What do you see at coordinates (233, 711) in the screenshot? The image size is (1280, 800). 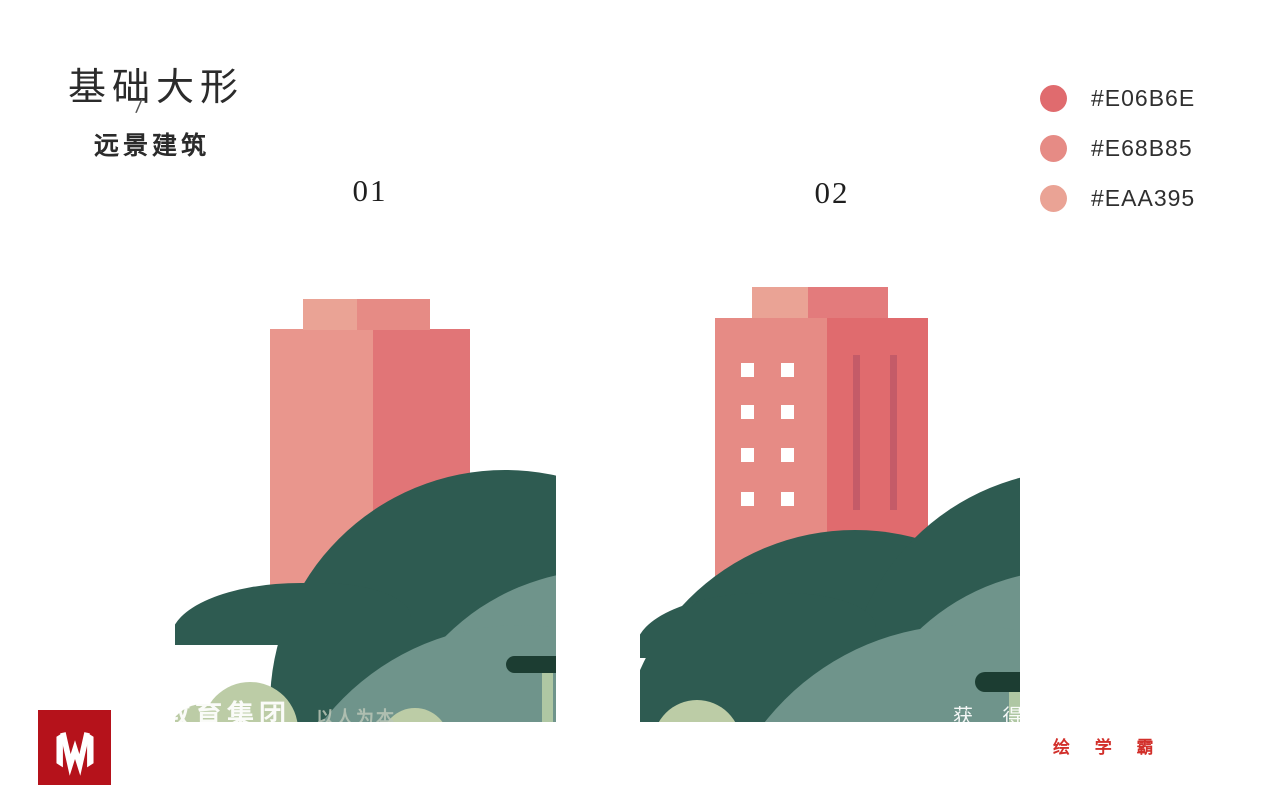 I see `watermark-text-main: 教育集团` at bounding box center [233, 711].